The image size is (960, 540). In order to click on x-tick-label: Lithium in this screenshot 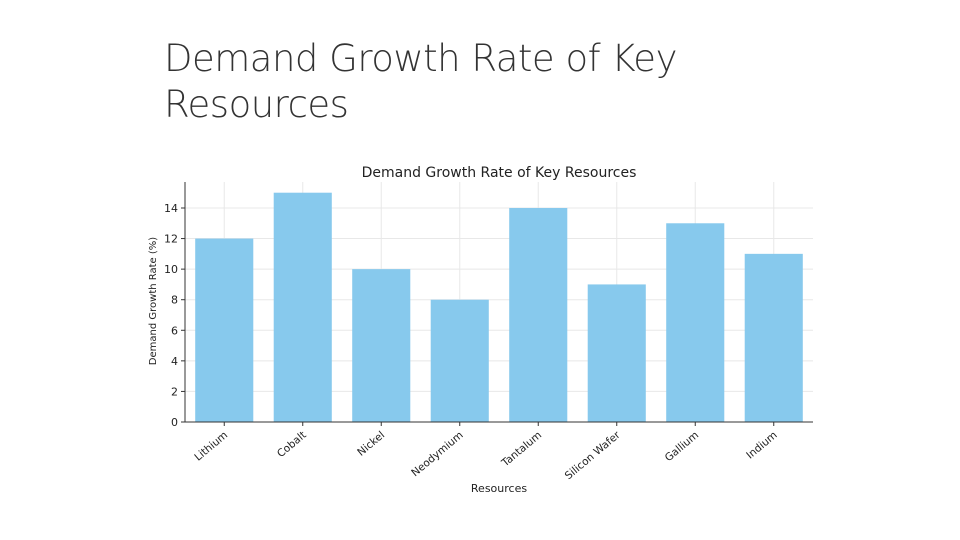, I will do `click(211, 446)`.